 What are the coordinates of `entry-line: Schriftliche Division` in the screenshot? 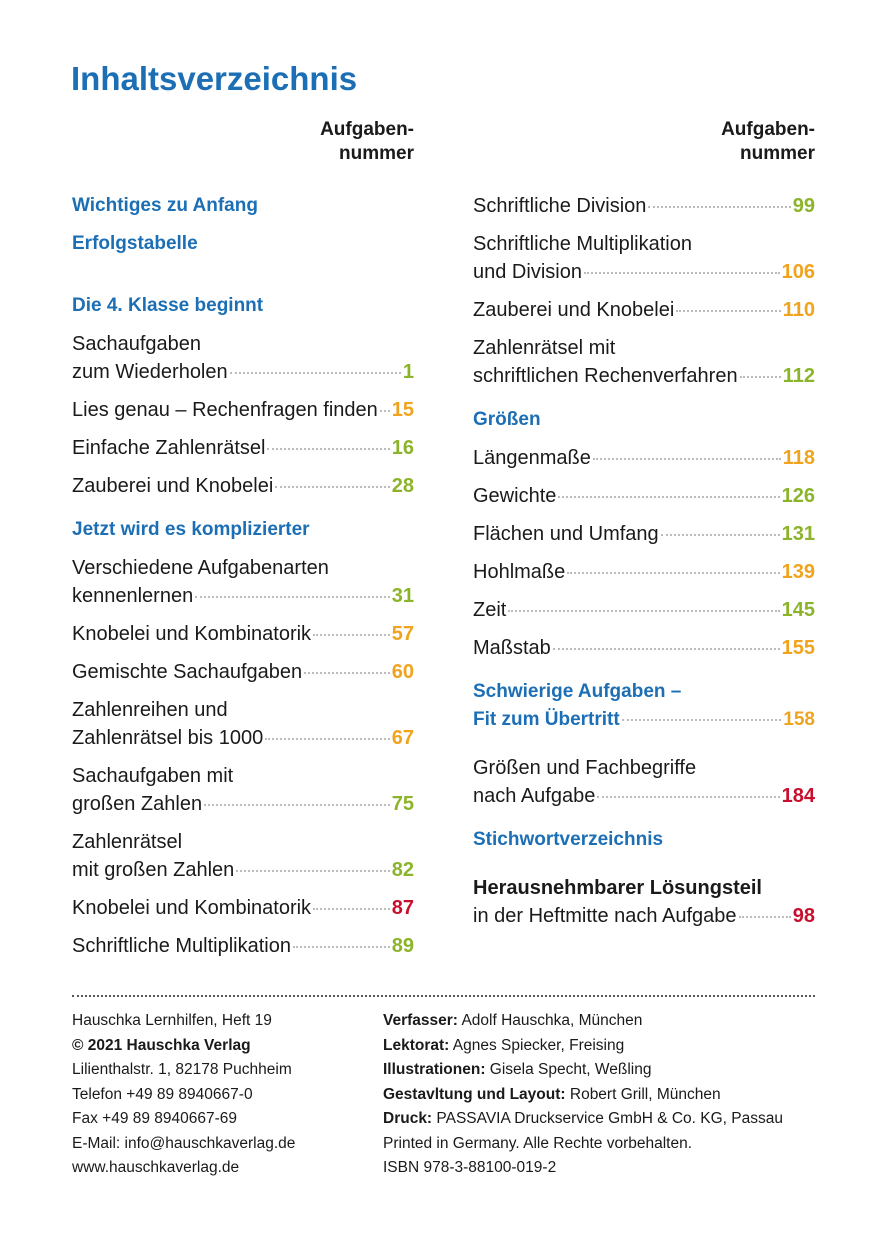 It's located at (560, 206).